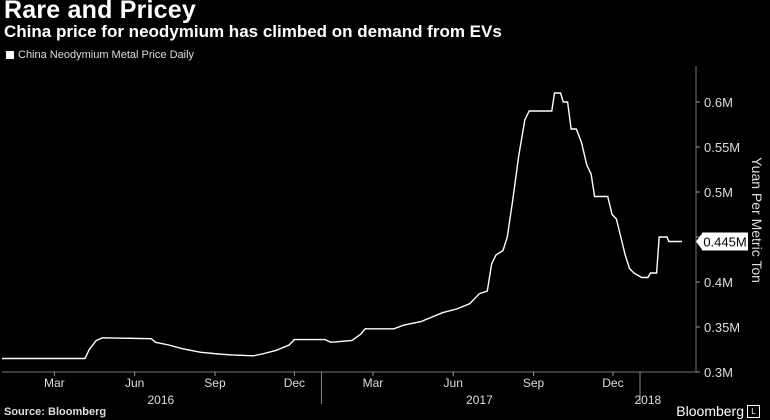  What do you see at coordinates (722, 147) in the screenshot?
I see `y-tick-label: 0.55M` at bounding box center [722, 147].